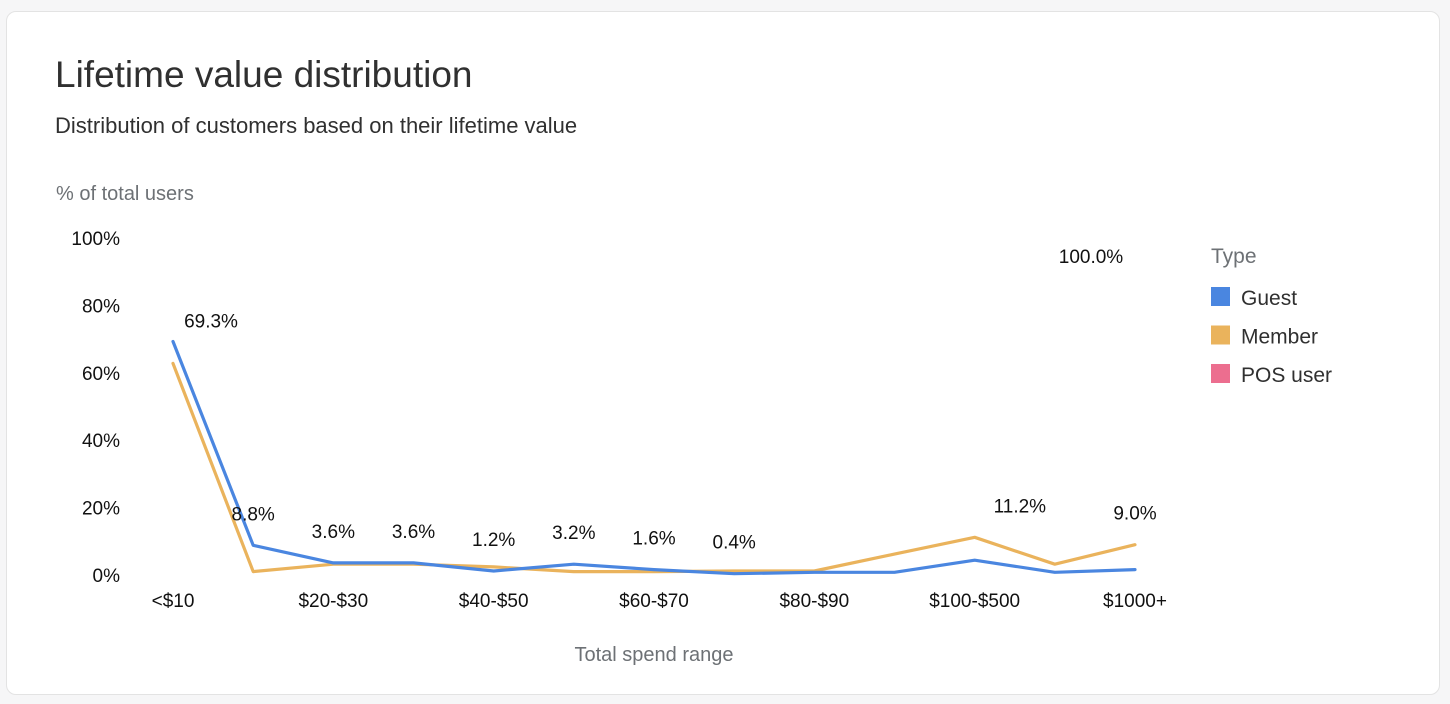  Describe the element at coordinates (125, 194) in the screenshot. I see `y-axis-label: % of total users` at that location.